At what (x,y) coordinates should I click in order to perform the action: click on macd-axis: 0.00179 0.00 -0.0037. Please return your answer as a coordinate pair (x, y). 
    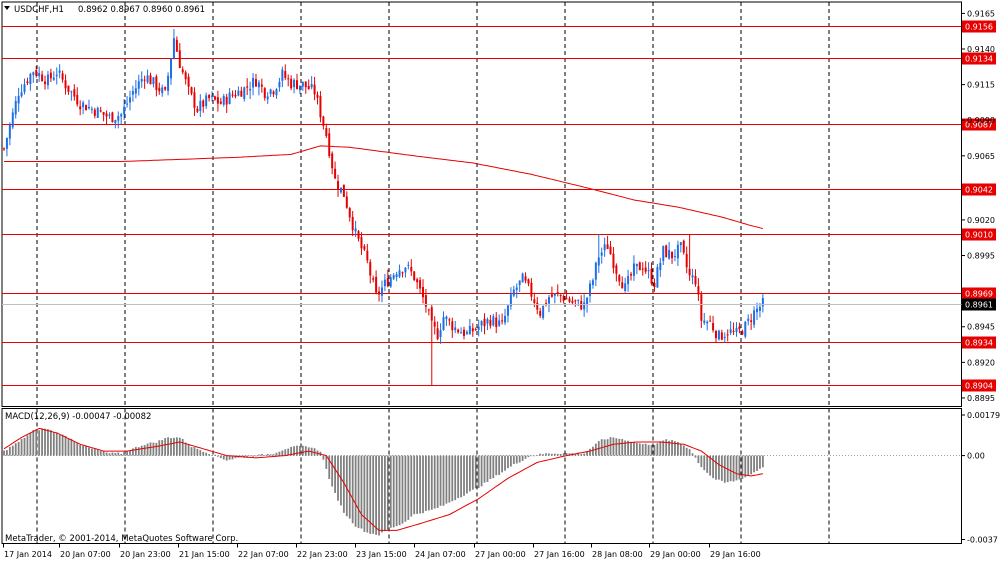
    Looking at the image, I should click on (980, 478).